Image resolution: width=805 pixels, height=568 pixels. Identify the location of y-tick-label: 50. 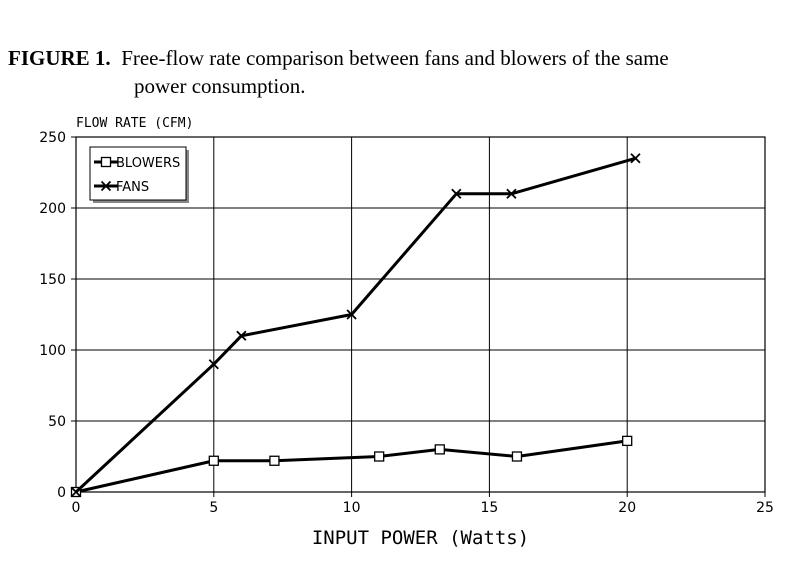
(57, 422).